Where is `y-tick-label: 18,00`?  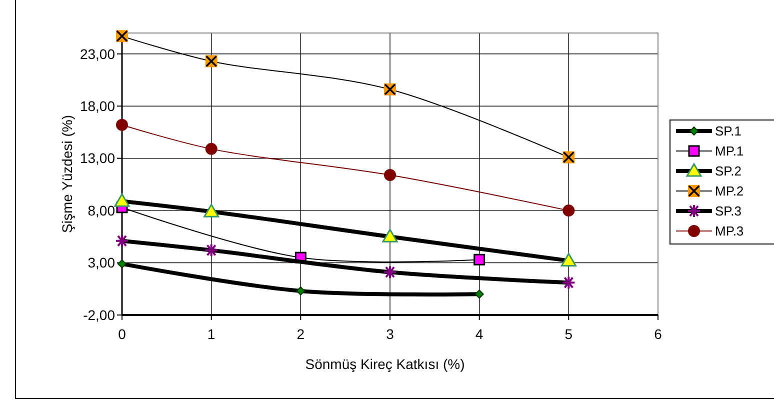
y-tick-label: 18,00 is located at coordinates (98, 106).